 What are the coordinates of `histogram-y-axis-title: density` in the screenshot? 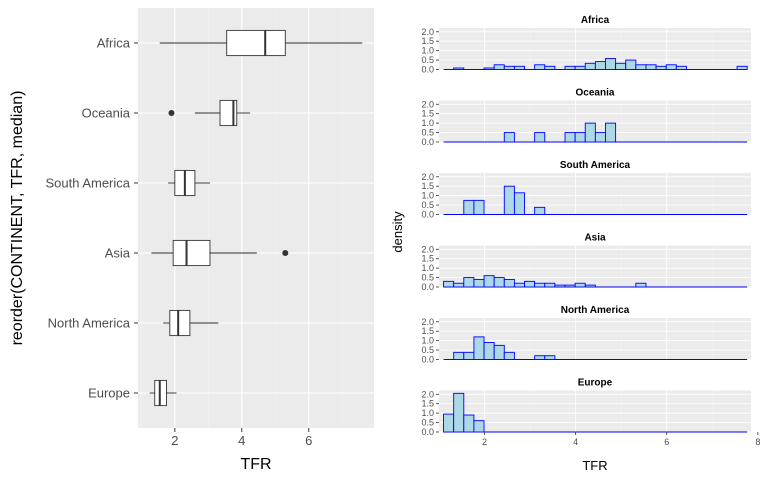 It's located at (397, 232).